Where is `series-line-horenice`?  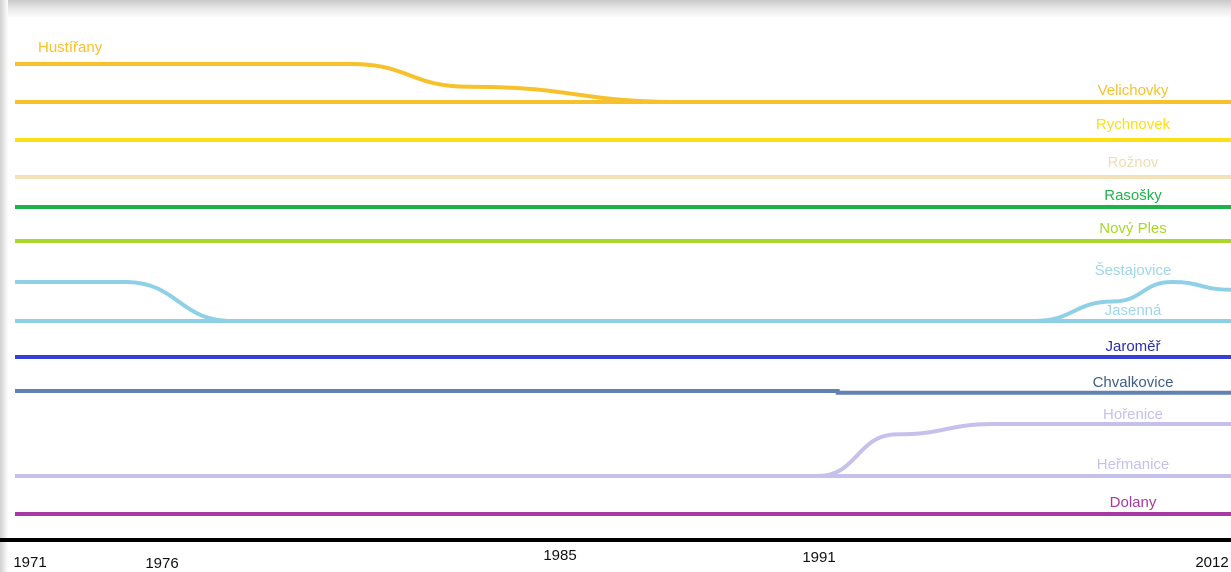
series-line-horenice is located at coordinates (1024, 450).